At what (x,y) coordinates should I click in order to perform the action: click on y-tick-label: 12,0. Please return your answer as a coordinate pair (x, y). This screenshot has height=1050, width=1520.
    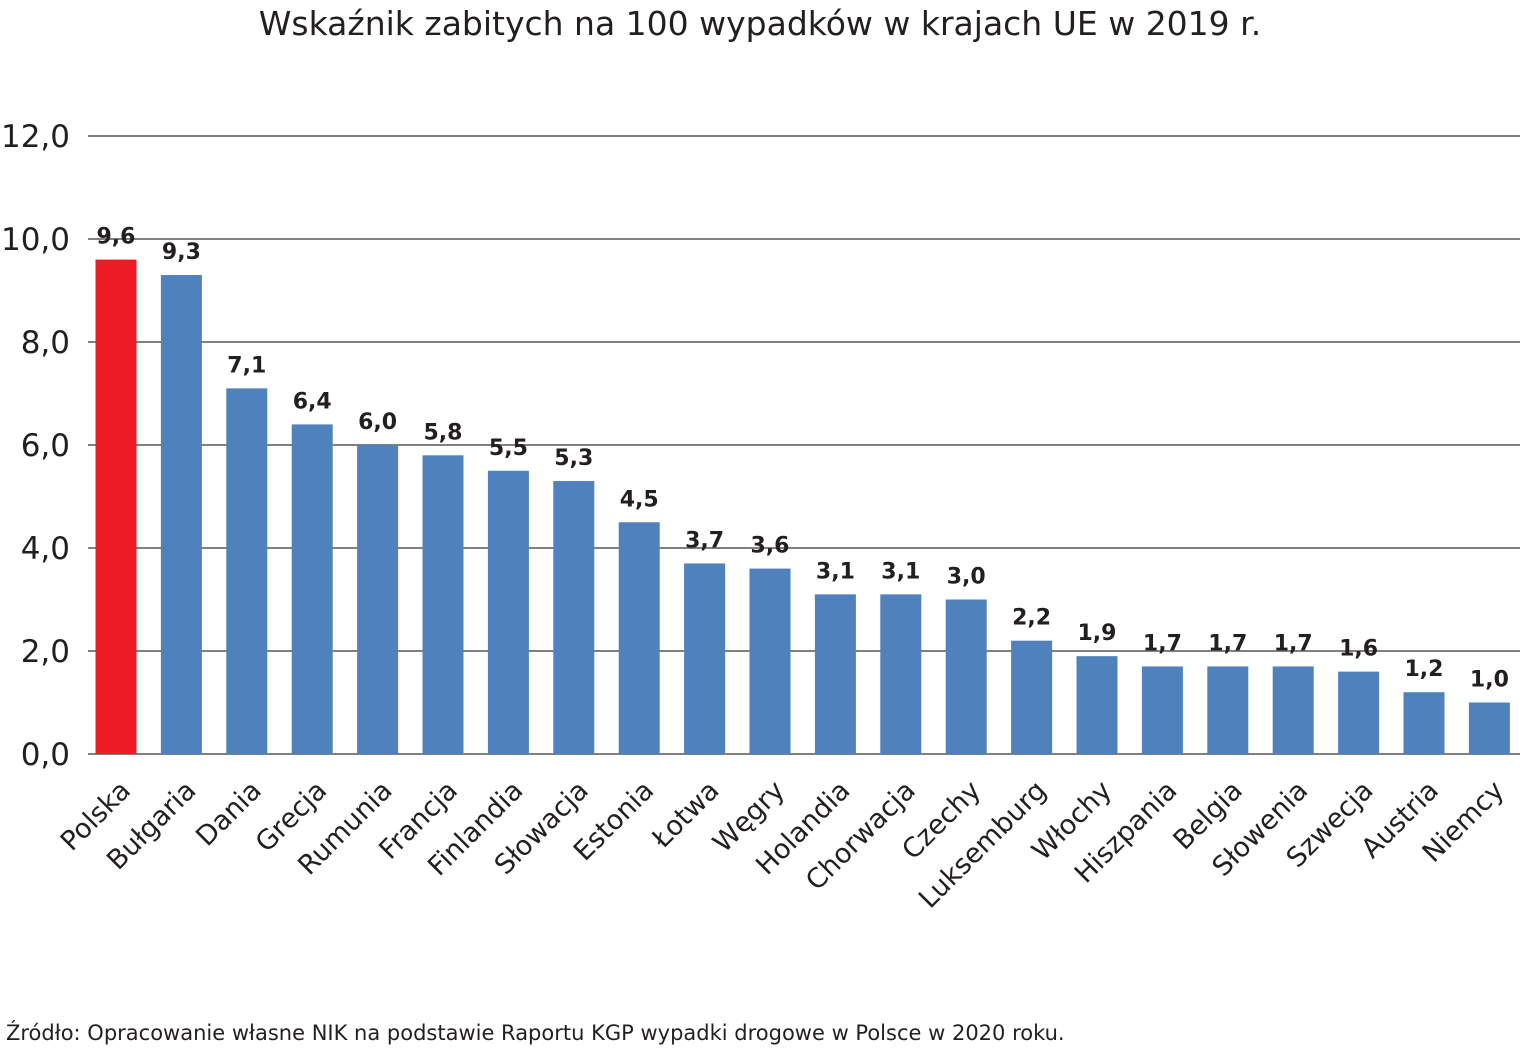
    Looking at the image, I should click on (35, 137).